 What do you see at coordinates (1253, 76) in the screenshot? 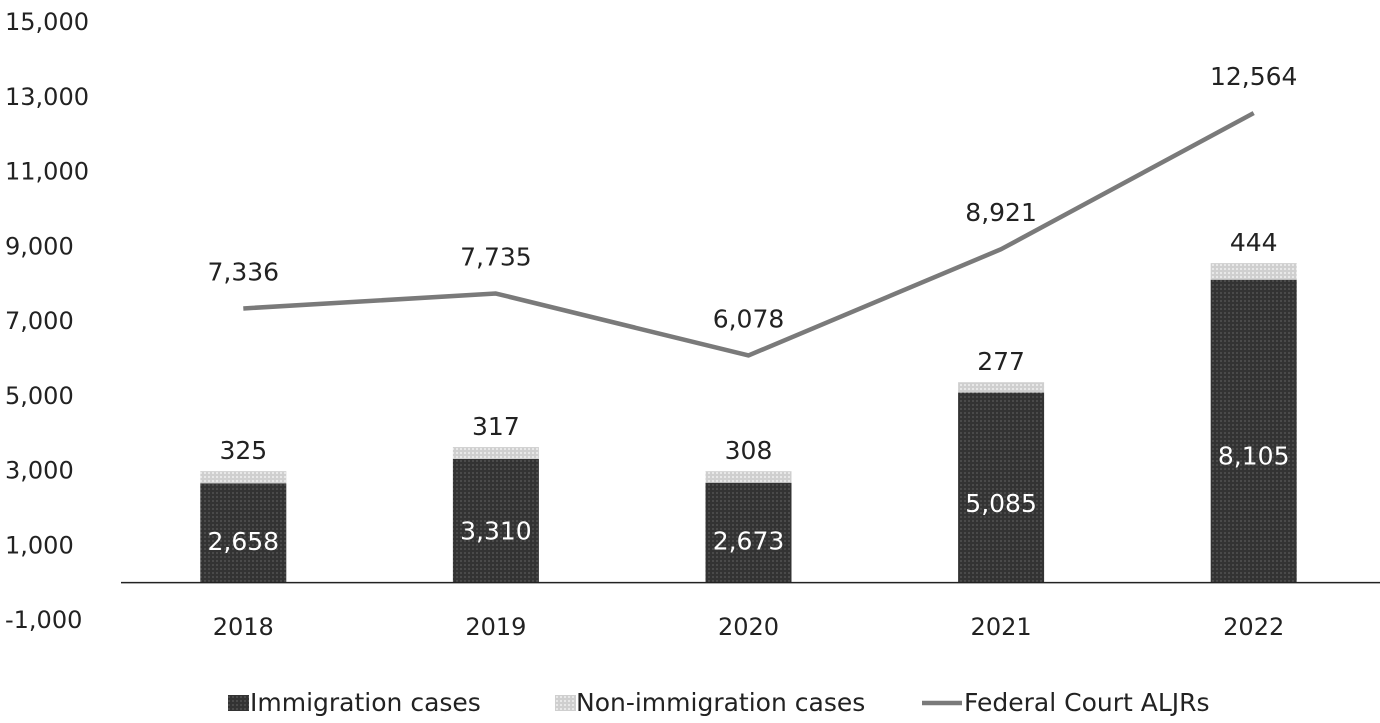
I see `aljr-value-label: 12,564` at bounding box center [1253, 76].